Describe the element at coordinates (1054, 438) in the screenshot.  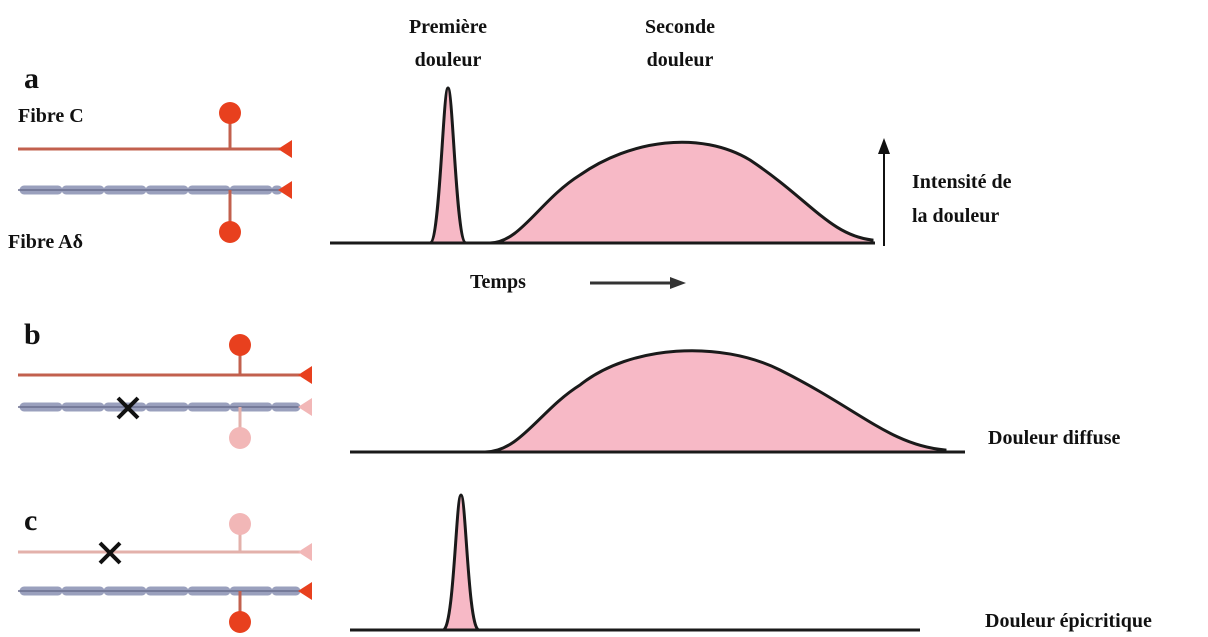
I see `caption: Douleur diffuse` at that location.